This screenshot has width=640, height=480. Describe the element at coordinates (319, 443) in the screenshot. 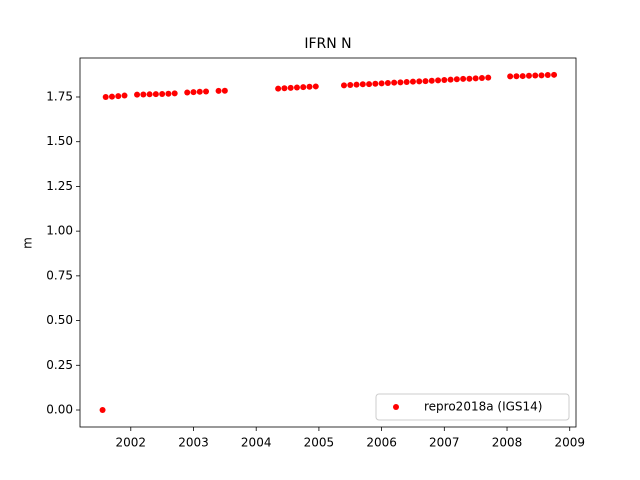

I see `x-tick-label: 2005` at that location.